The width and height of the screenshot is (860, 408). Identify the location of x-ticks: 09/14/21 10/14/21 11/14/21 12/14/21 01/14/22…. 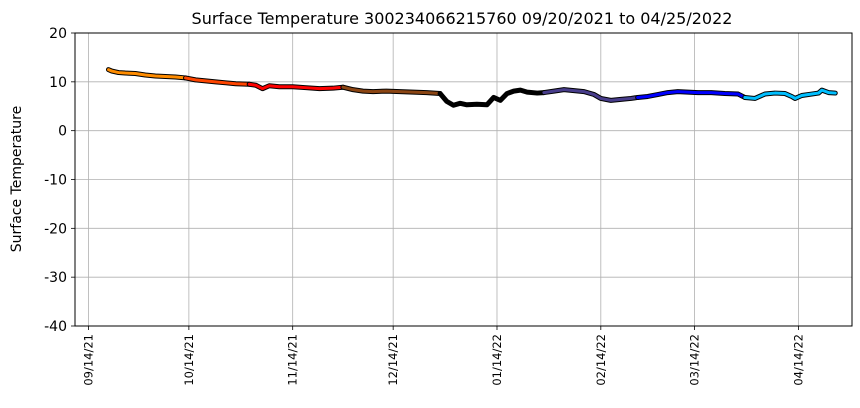
(443, 356).